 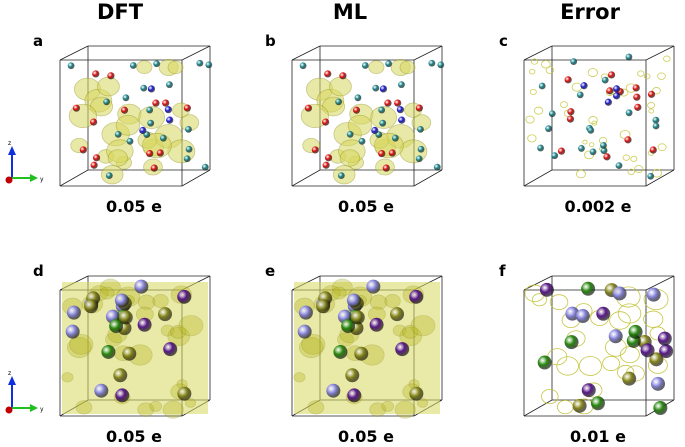 I want to click on panel-letter-f: f, so click(x=502, y=271).